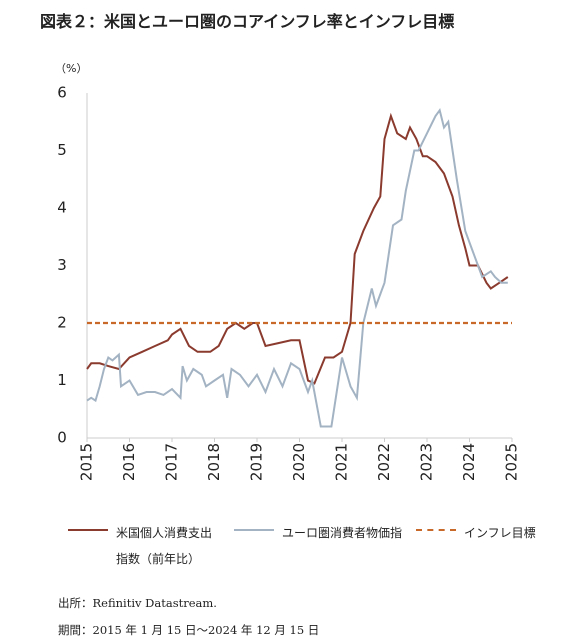 The width and height of the screenshot is (574, 644). Describe the element at coordinates (427, 462) in the screenshot. I see `x-tick-label: 2023` at that location.